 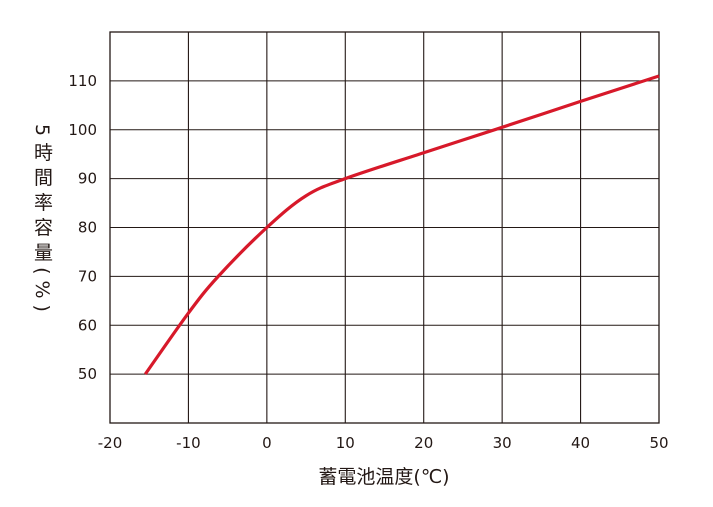 What do you see at coordinates (383, 443) in the screenshot?
I see `x-tick-labels: -20 -10 0 10 20 30 40 50` at bounding box center [383, 443].